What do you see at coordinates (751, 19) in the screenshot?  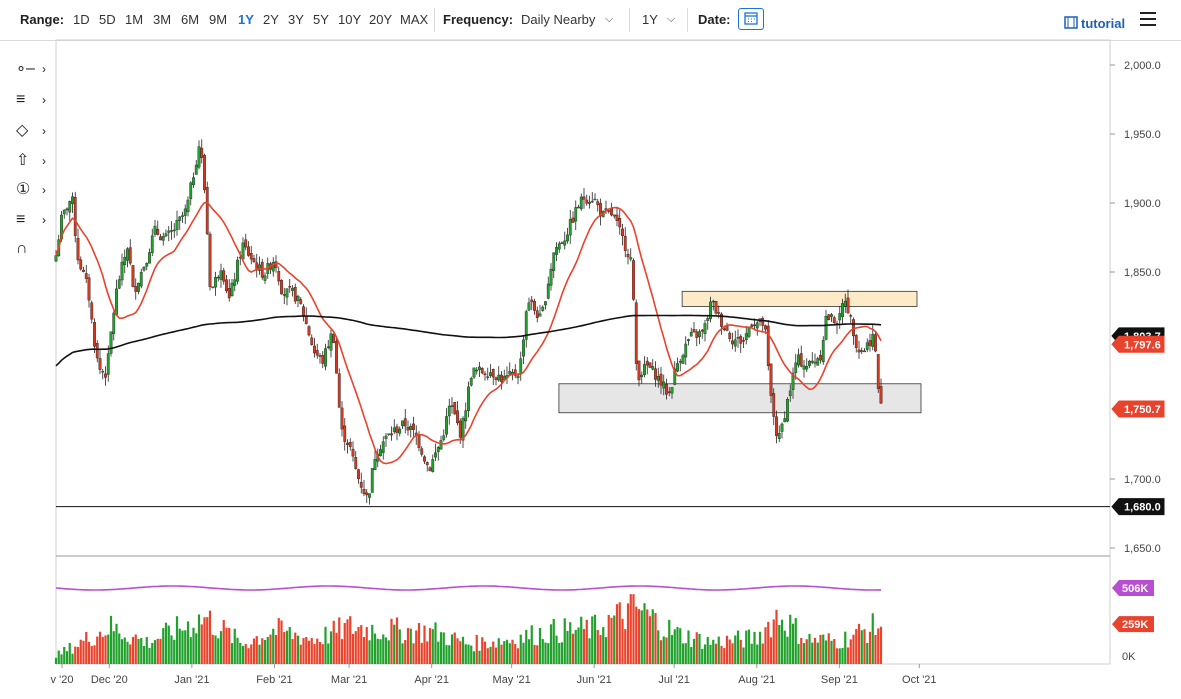 I see `calendar-icon` at bounding box center [751, 19].